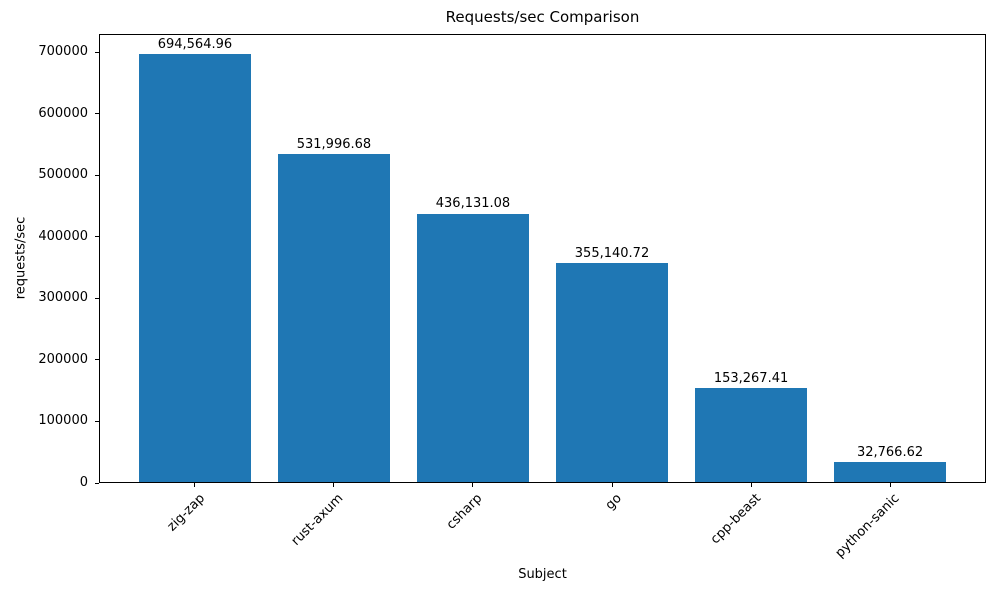  What do you see at coordinates (473, 347) in the screenshot?
I see `bar-csharp` at bounding box center [473, 347].